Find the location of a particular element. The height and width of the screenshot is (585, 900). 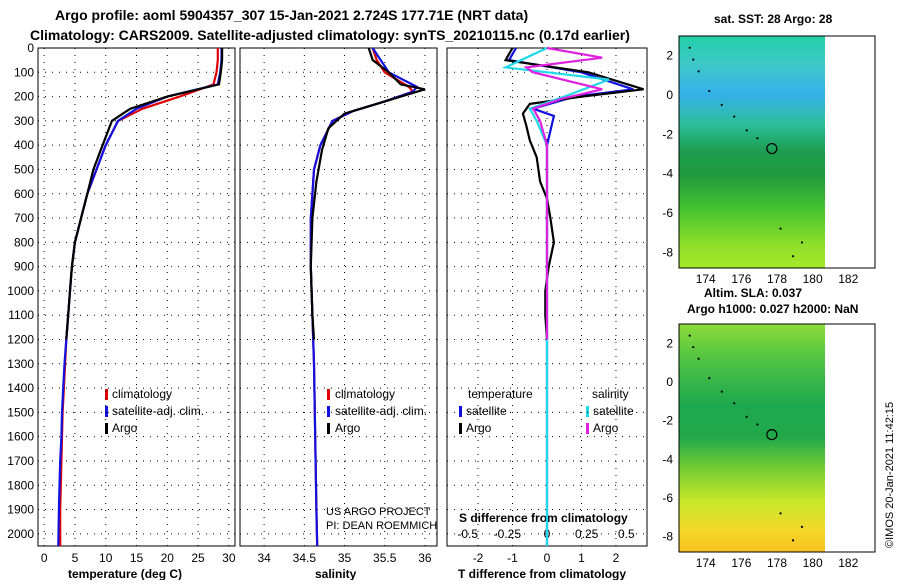

x2-tick-label: -0.25 is located at coordinates (508, 534).